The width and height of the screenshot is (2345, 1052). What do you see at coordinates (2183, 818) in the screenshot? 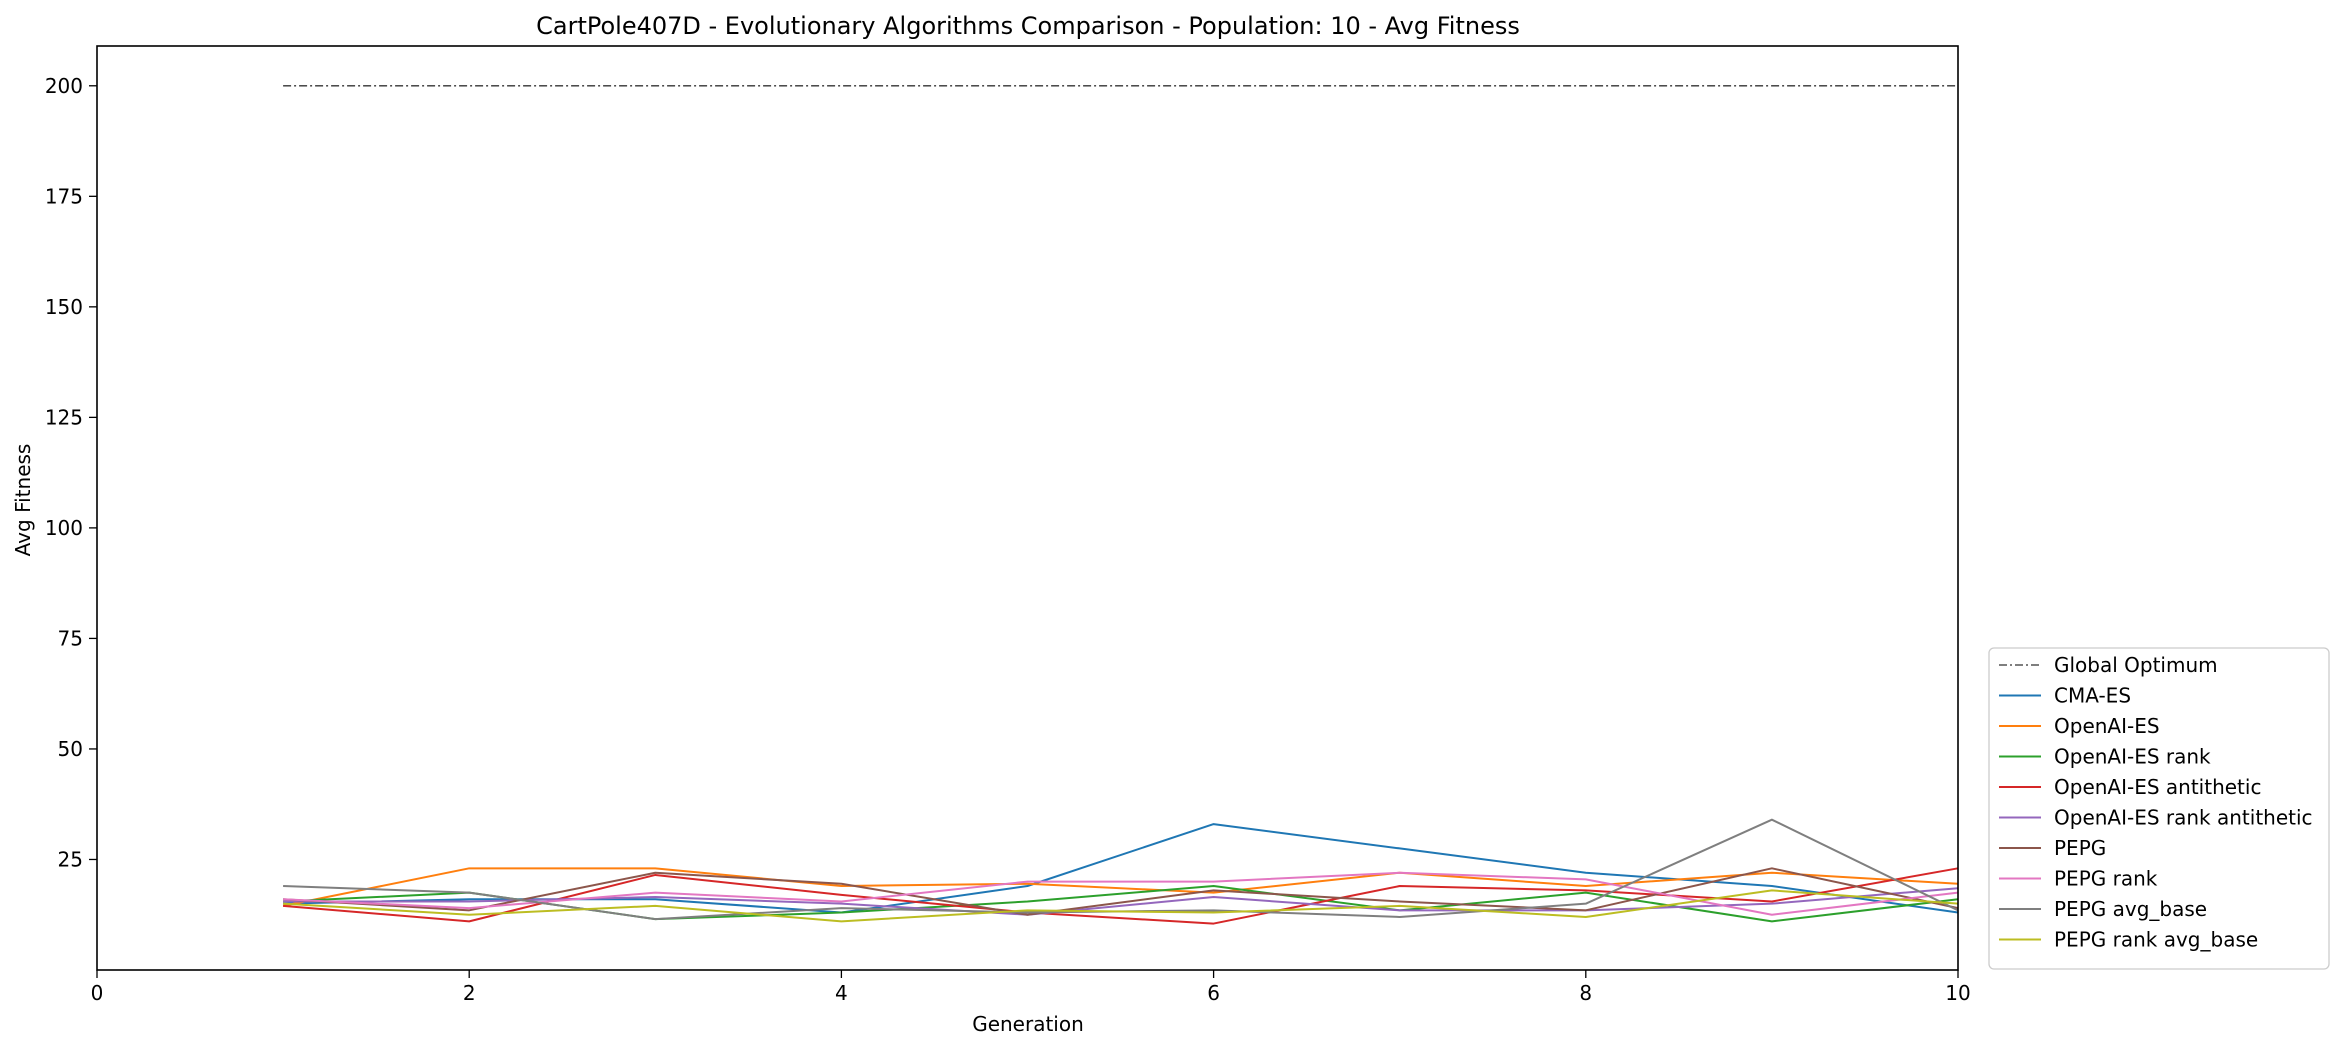
I see `legend-label: OpenAI-ES rank antithetic` at bounding box center [2183, 818].